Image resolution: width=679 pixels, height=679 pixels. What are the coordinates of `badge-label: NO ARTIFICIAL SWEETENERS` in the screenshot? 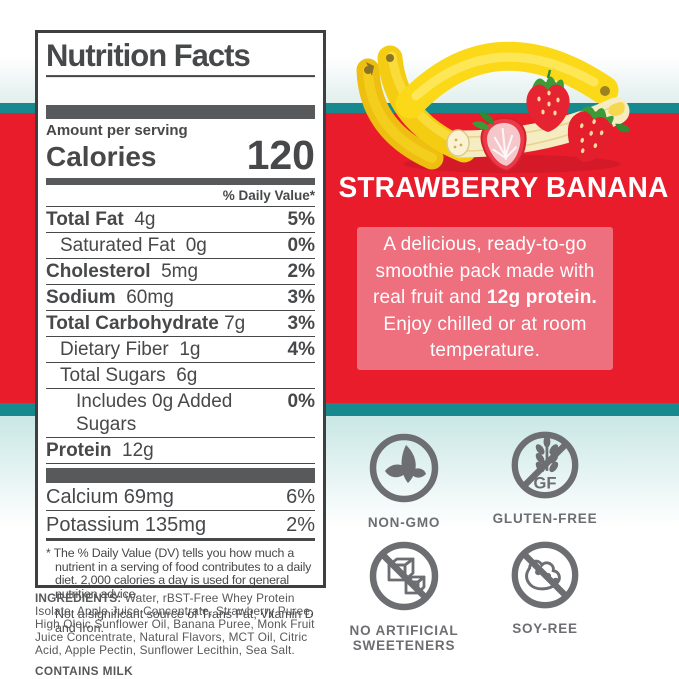 It's located at (404, 638).